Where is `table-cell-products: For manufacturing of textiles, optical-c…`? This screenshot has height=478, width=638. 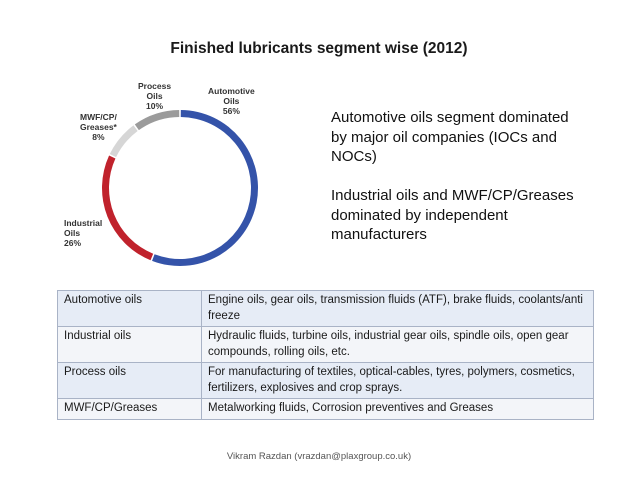 table-cell-products: For manufacturing of textiles, optical-c… is located at coordinates (397, 380).